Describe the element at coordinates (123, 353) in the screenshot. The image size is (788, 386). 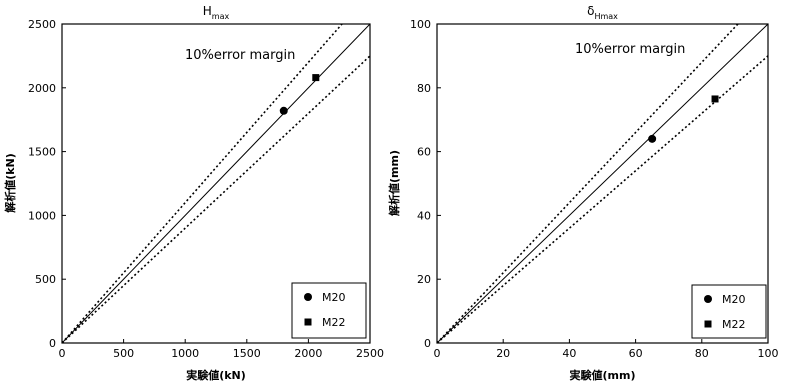
I see `x-tick-label: 500` at that location.